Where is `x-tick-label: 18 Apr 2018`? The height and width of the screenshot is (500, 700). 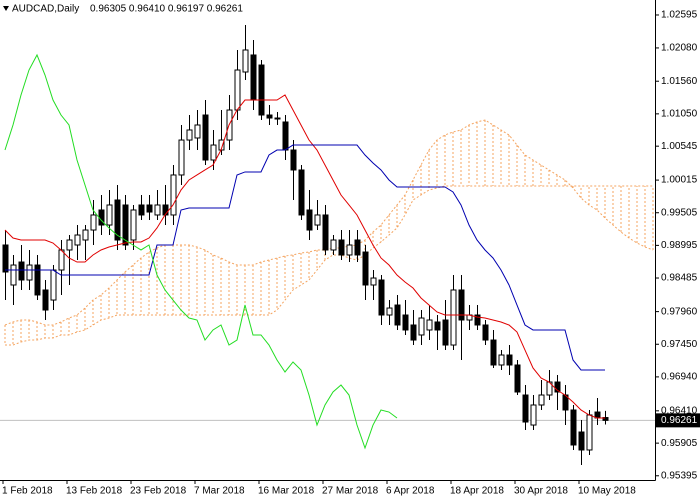 x-tick-label: 18 Apr 2018 is located at coordinates (477, 491).